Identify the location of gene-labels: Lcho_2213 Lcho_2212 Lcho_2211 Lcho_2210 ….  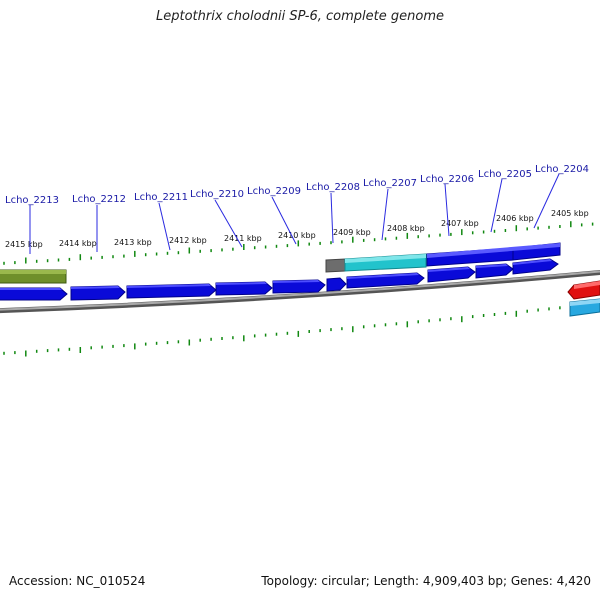
(297, 185).